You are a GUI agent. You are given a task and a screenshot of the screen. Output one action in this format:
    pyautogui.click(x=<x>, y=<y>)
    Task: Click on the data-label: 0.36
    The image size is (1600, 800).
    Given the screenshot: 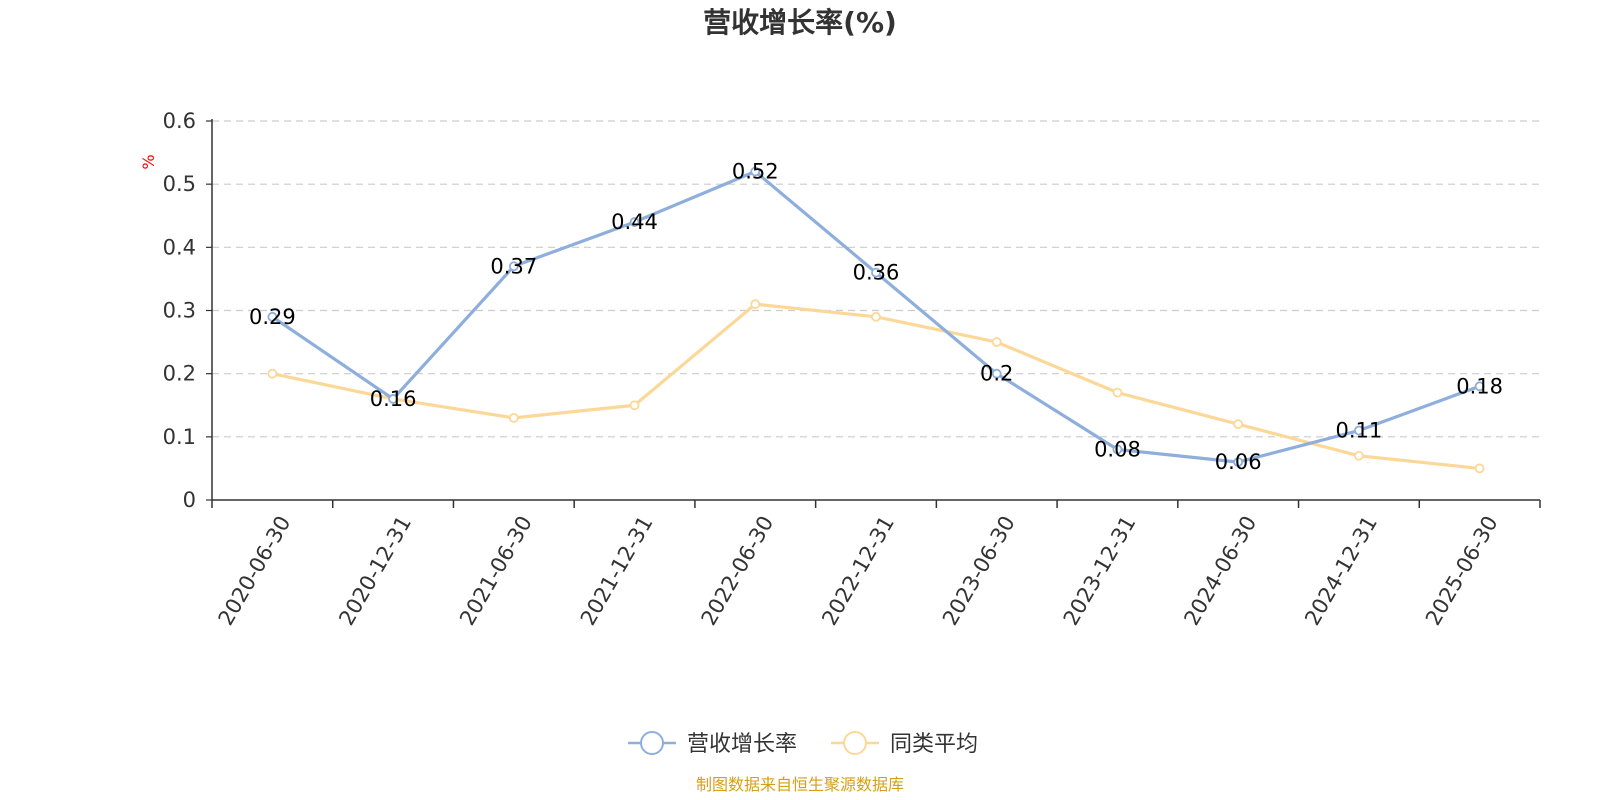 What is the action you would take?
    pyautogui.click(x=876, y=273)
    